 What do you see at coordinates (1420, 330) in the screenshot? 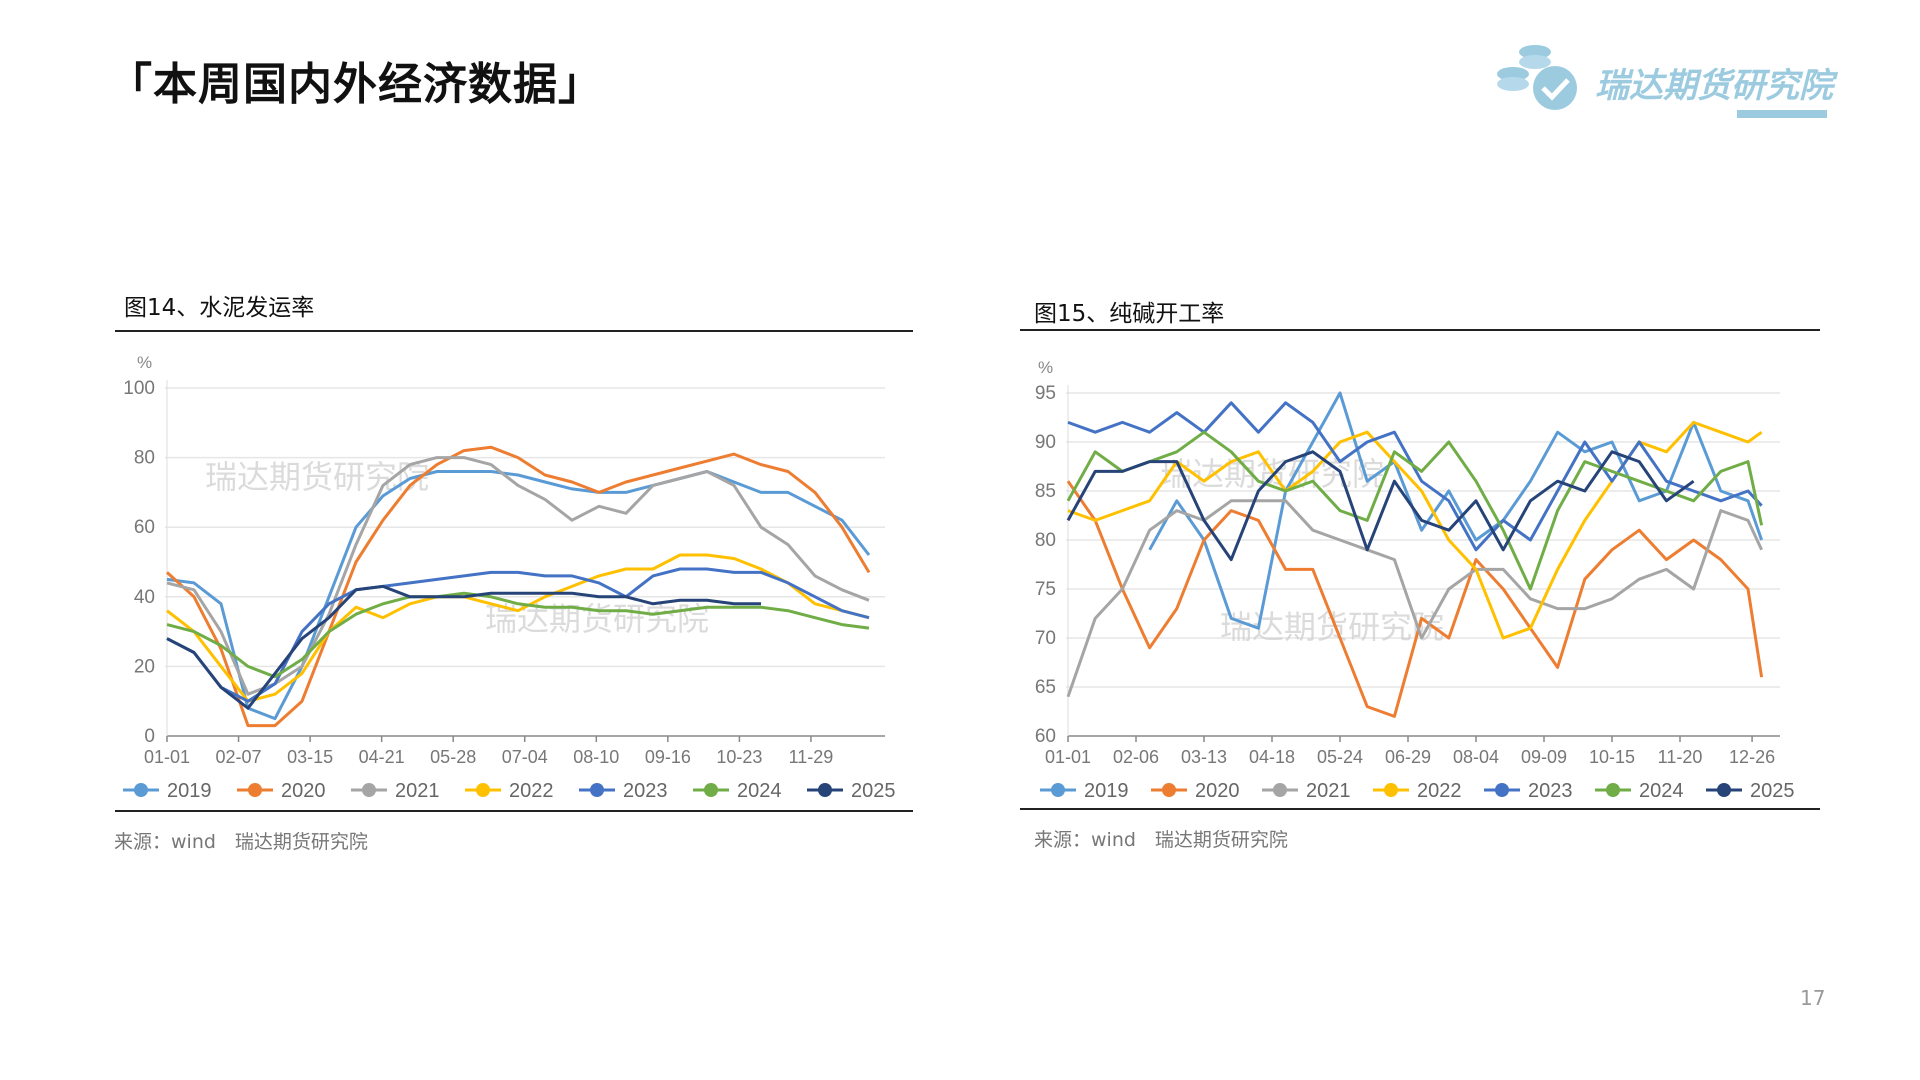
I see `chart-2-top-rule` at bounding box center [1420, 330].